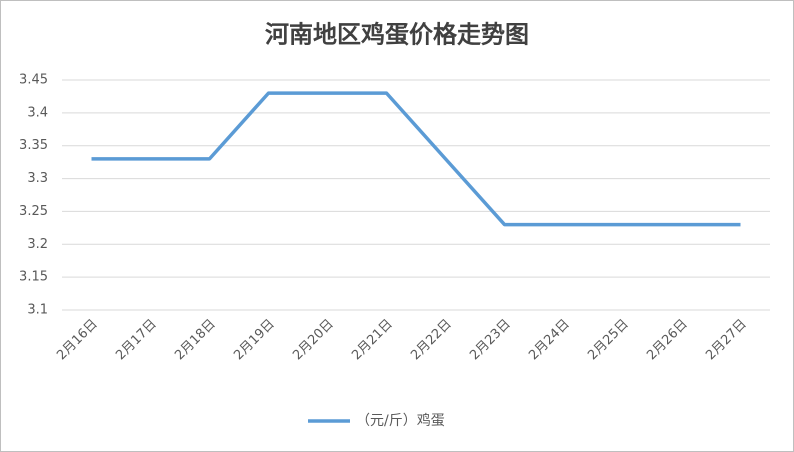 This screenshot has width=794, height=452. What do you see at coordinates (37, 310) in the screenshot?
I see `y-tick-label: 3.1` at bounding box center [37, 310].